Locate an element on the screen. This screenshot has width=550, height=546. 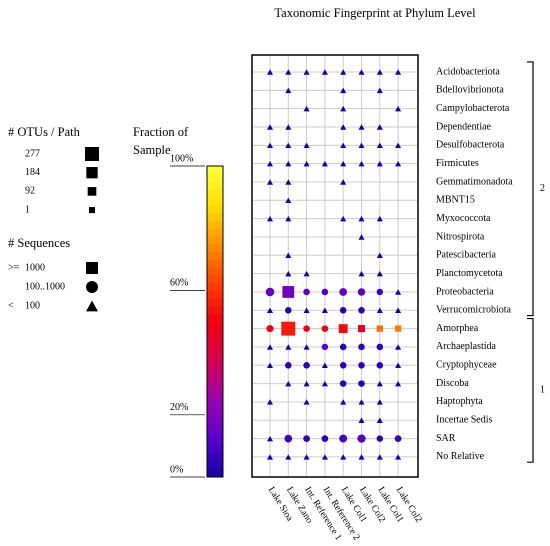
row-label: Discoba is located at coordinates (452, 383).